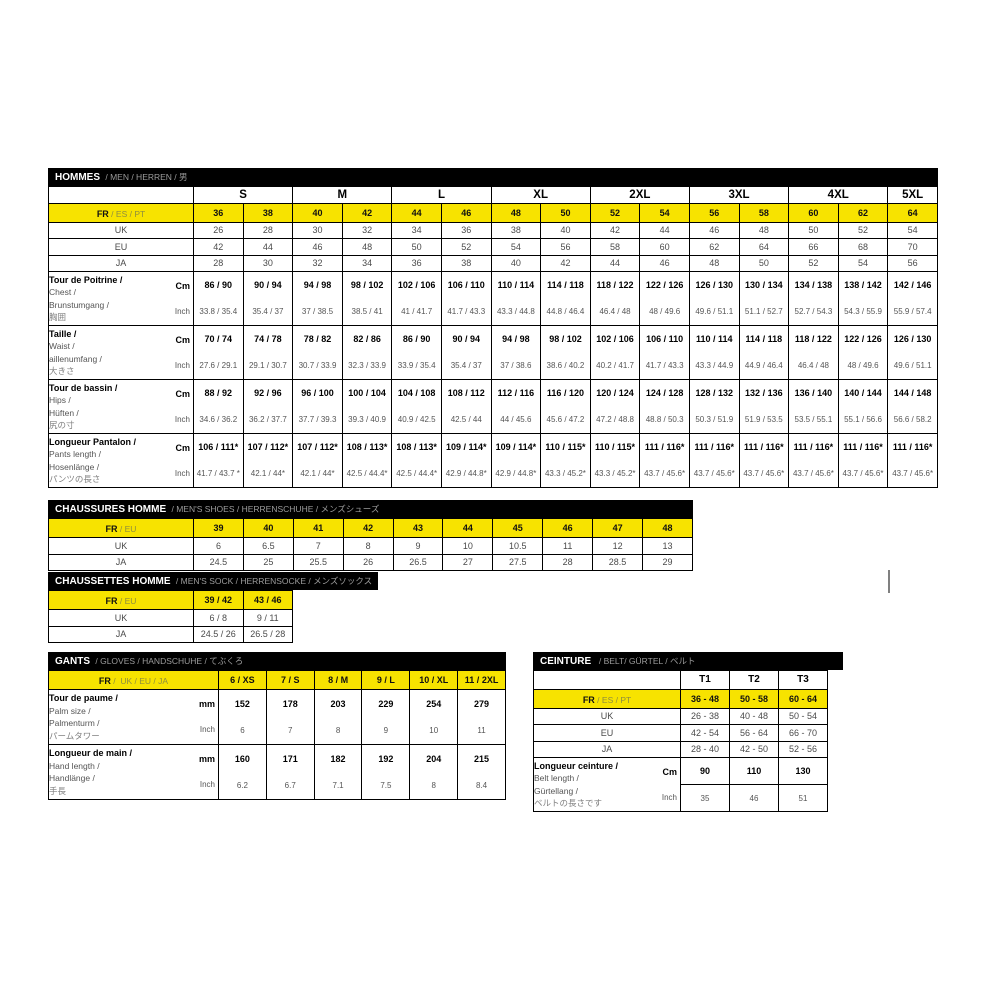  Describe the element at coordinates (434, 680) in the screenshot. I see `size-value-cell: 10 / XL` at that location.